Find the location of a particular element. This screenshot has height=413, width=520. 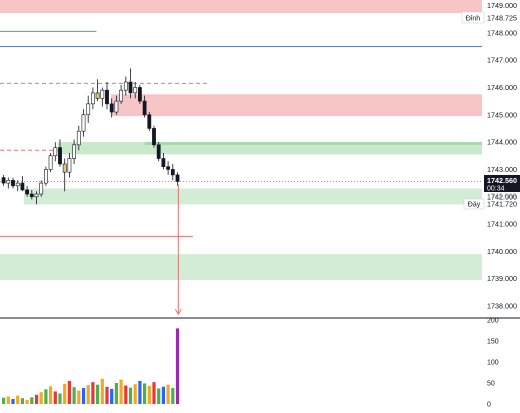

price-tick-label: 1746.000 is located at coordinates (502, 87).